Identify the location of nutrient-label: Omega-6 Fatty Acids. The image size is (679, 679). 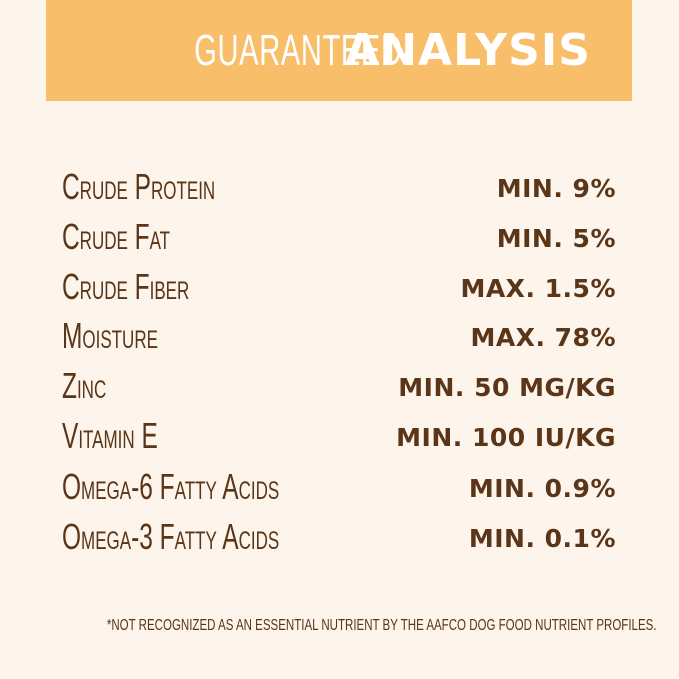
(171, 486).